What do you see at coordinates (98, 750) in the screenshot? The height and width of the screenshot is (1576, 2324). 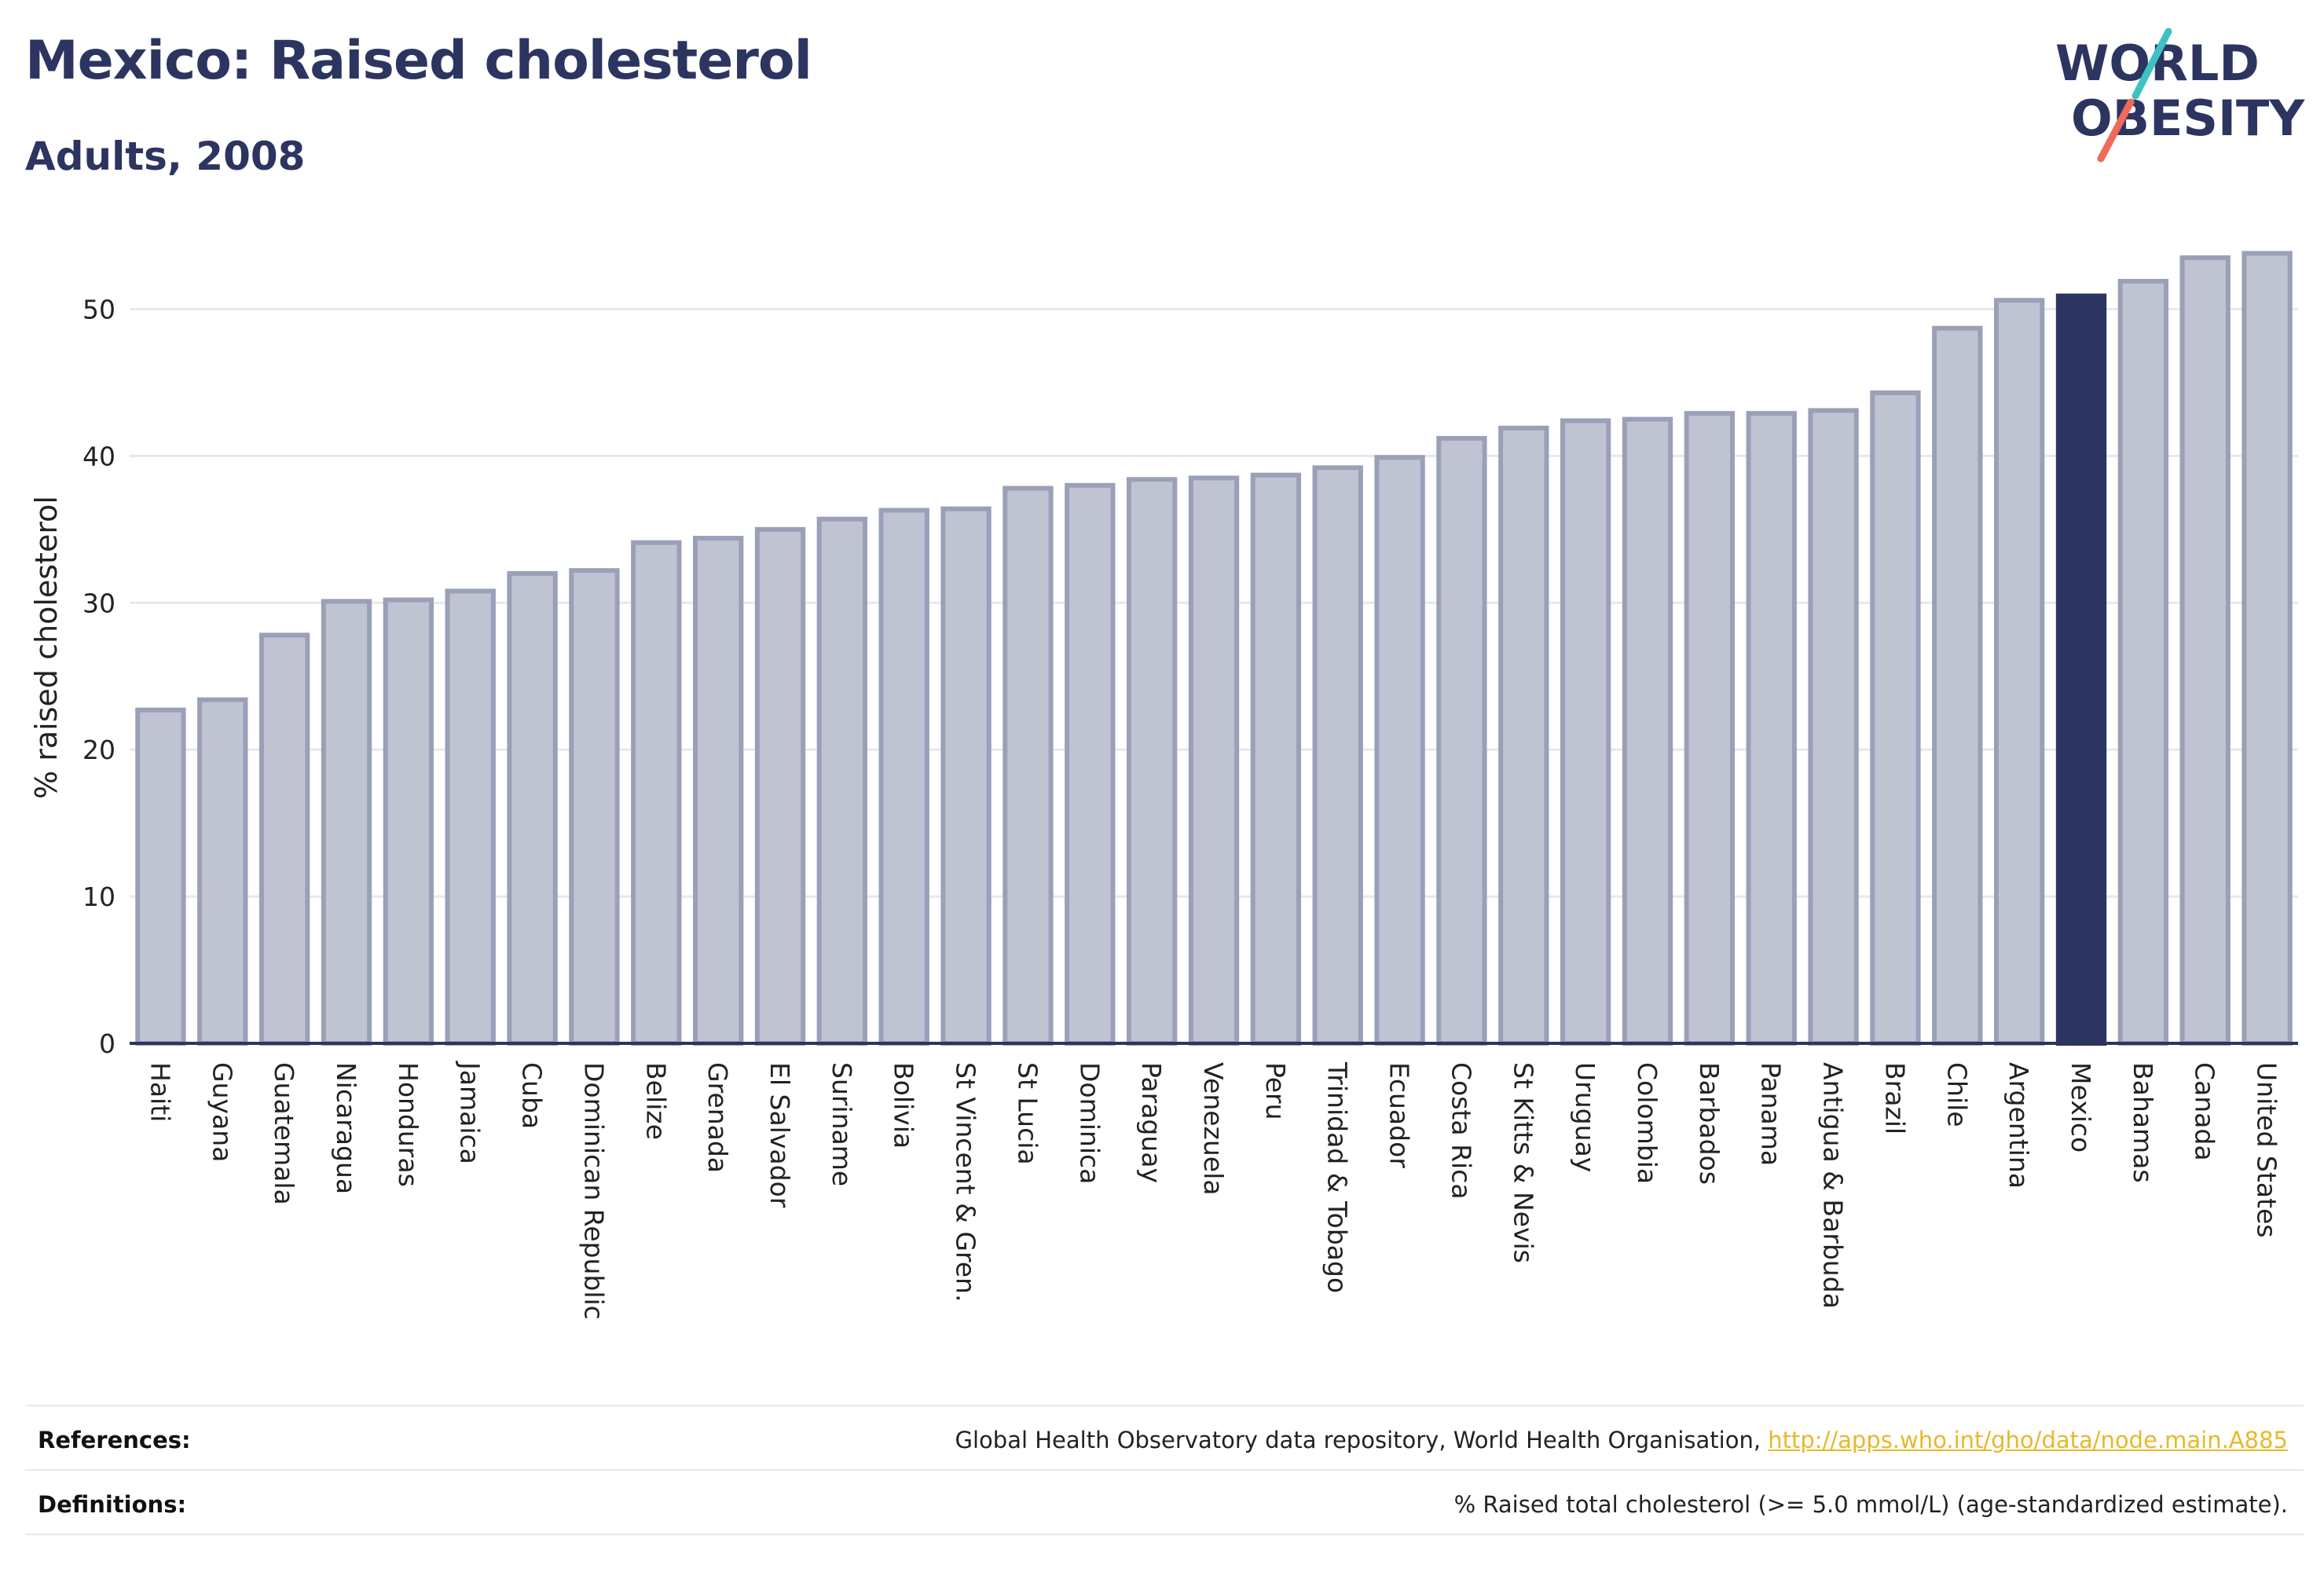 I see `y-tick-label: 20` at bounding box center [98, 750].